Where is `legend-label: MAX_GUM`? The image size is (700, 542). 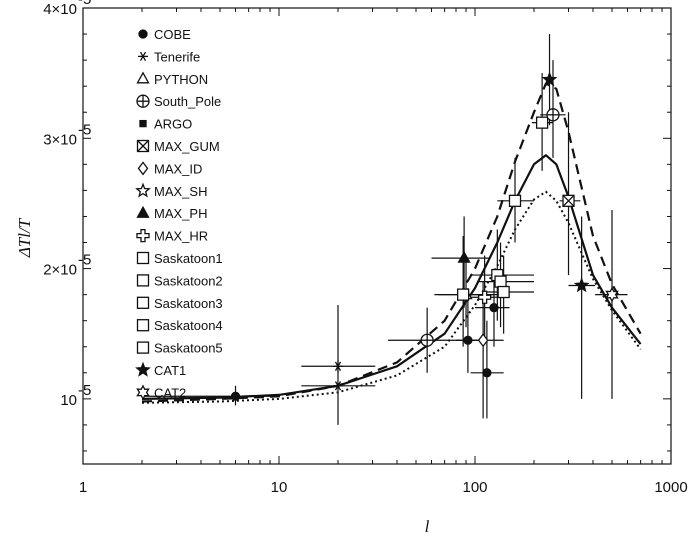
legend-label: MAX_GUM is located at coordinates (187, 146).